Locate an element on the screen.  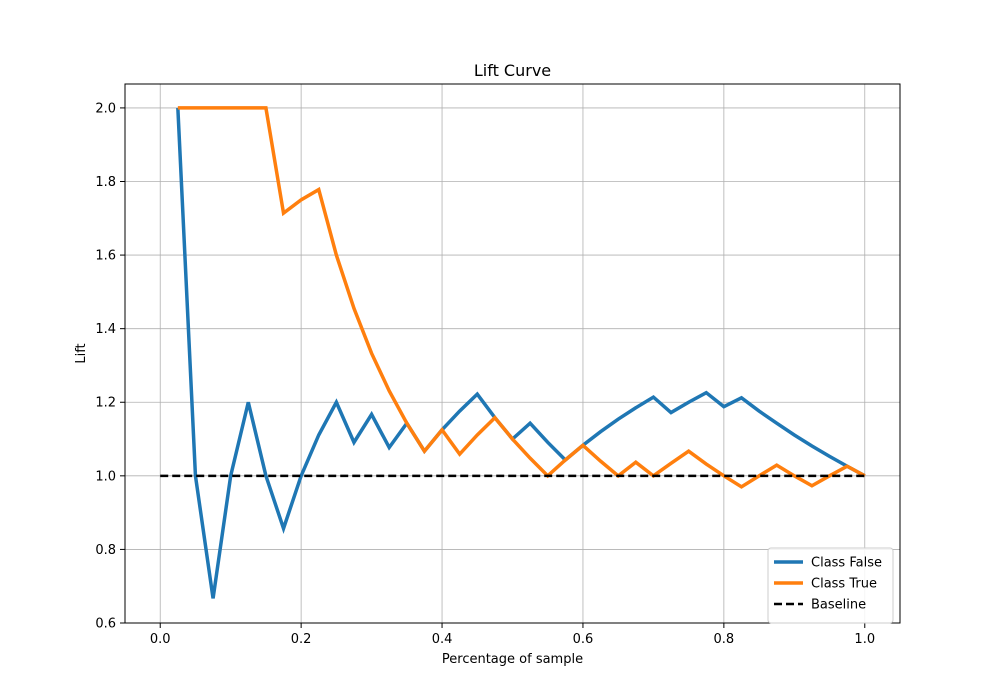
y-tick-label: 1.6 is located at coordinates (105, 256).